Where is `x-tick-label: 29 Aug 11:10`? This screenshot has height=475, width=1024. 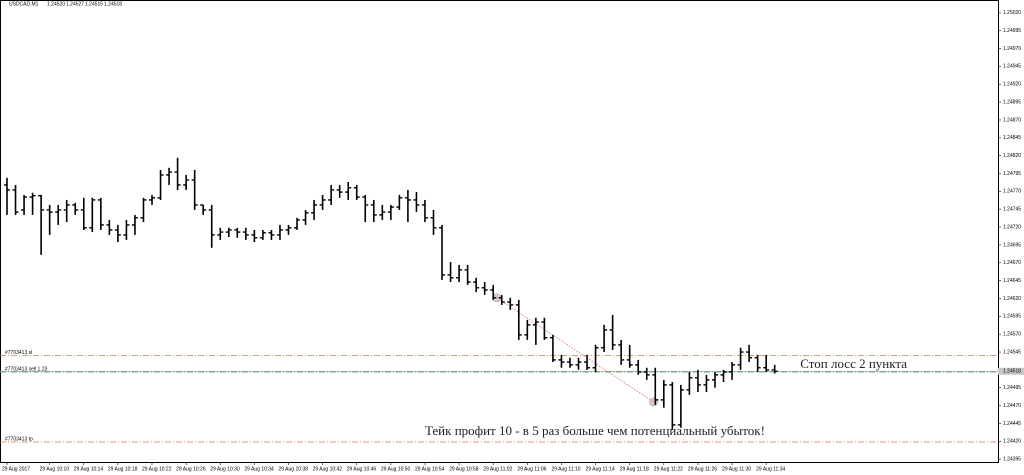
x-tick-label: 29 Aug 11:10 is located at coordinates (565, 469).